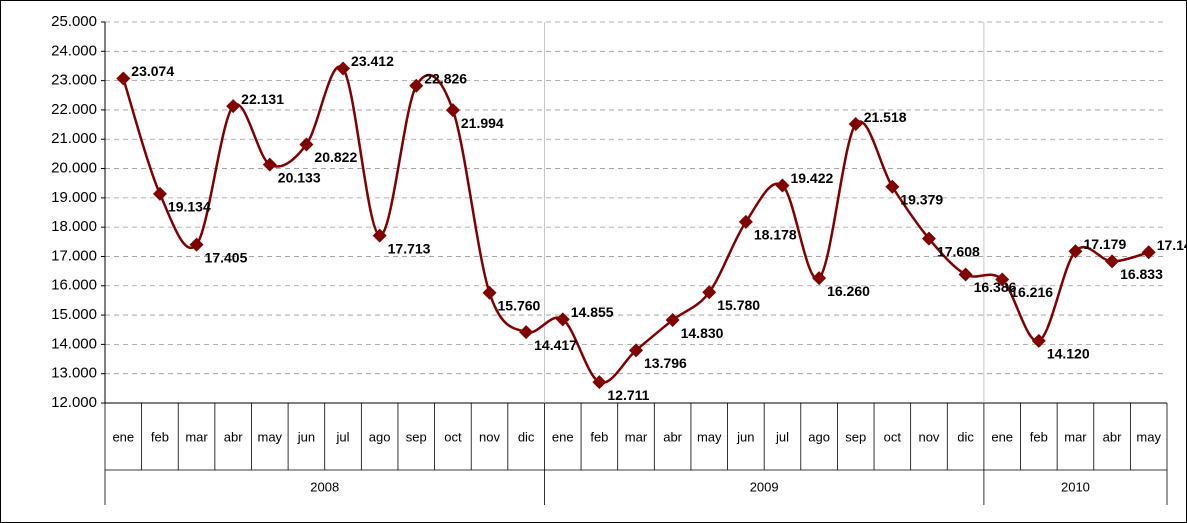  What do you see at coordinates (592, 312) in the screenshot?
I see `data-label: 14.855` at bounding box center [592, 312].